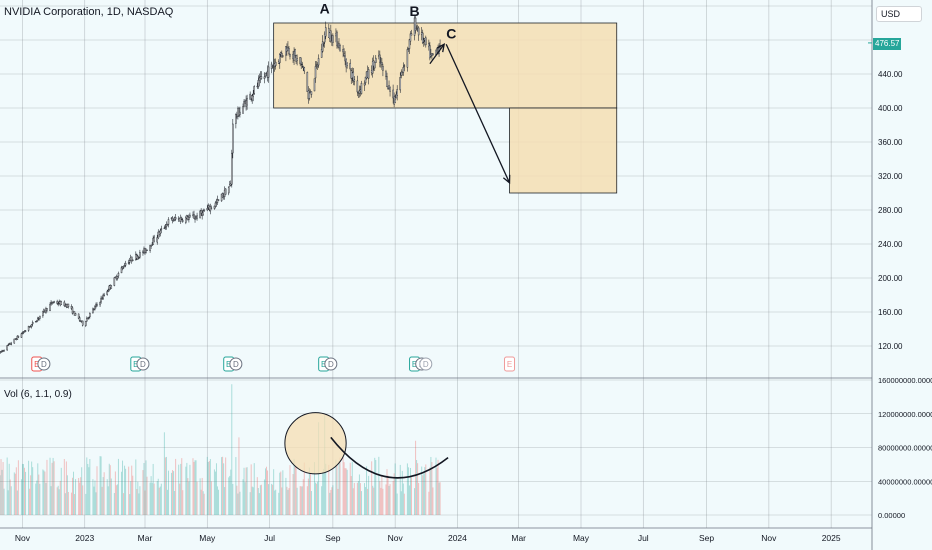 Image resolution: width=932 pixels, height=550 pixels. I want to click on volume-curve, so click(389, 457).